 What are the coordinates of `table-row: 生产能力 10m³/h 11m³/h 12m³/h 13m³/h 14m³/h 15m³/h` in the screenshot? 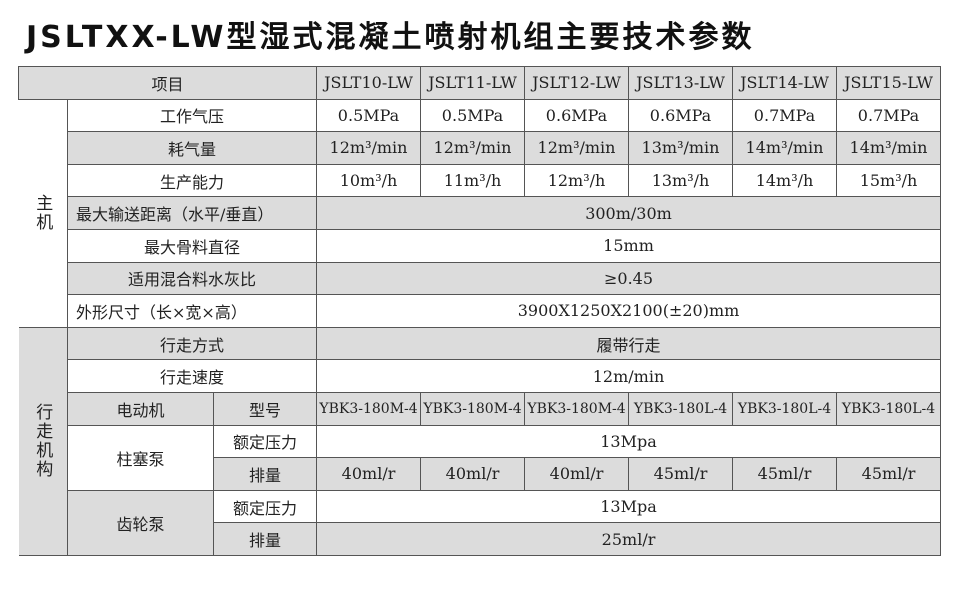 It's located at (480, 180).